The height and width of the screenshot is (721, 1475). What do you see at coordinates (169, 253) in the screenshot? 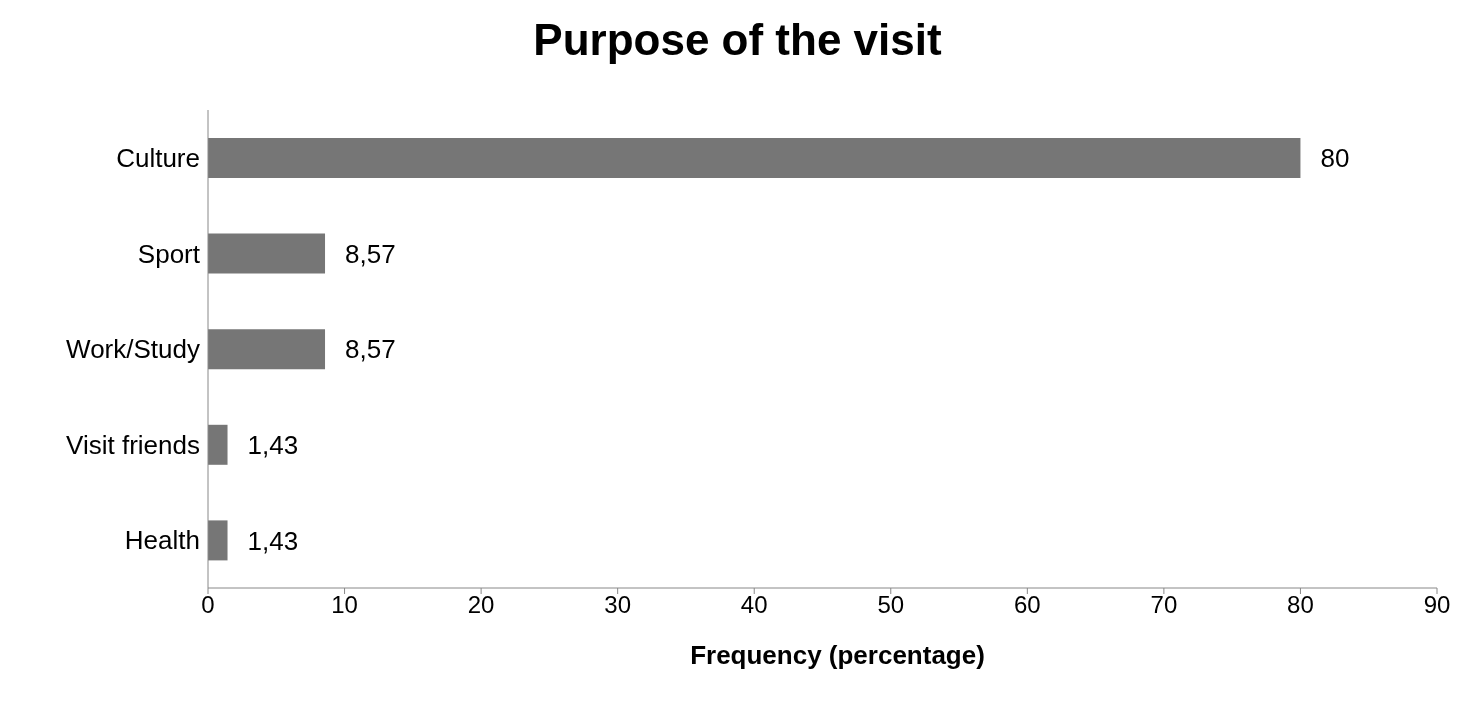
I see `y-tick-label: Sport` at bounding box center [169, 253].